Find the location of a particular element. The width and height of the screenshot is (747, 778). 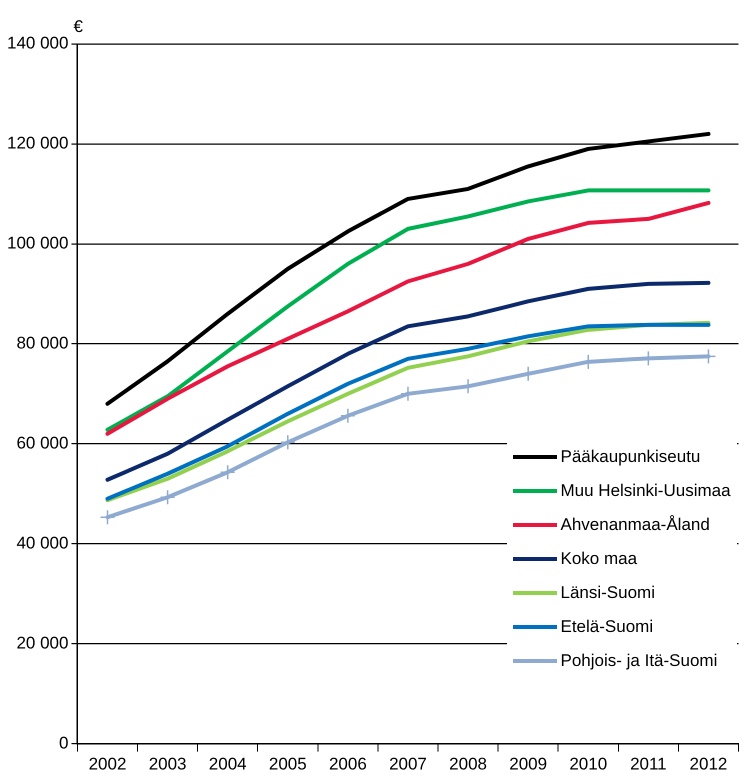

legend-label: Länsi-Suomi is located at coordinates (607, 592).